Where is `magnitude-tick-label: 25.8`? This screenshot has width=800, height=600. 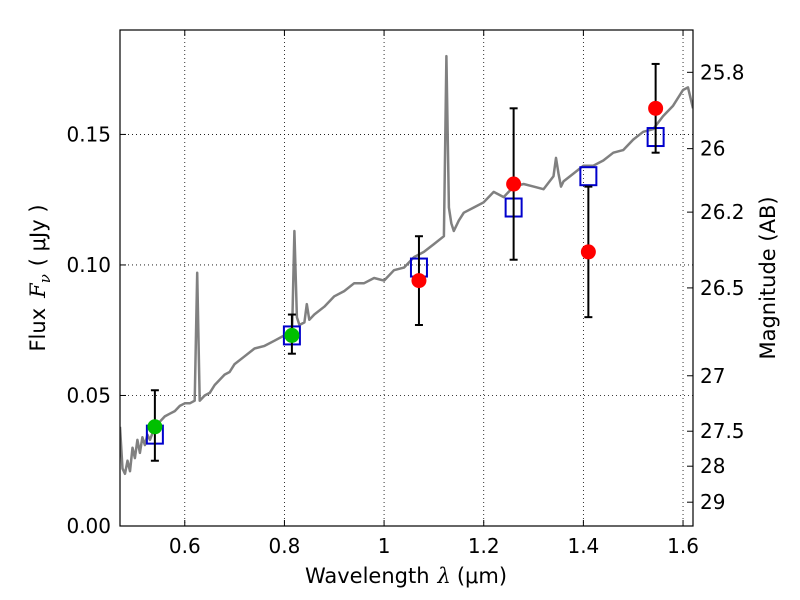 magnitude-tick-label: 25.8 is located at coordinates (722, 72).